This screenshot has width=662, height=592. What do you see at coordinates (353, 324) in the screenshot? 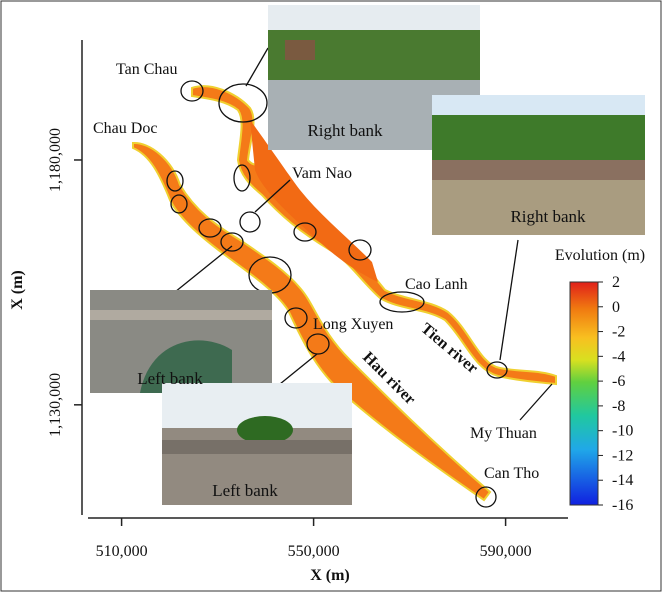
I see `place-label: Long Xuyen` at bounding box center [353, 324].